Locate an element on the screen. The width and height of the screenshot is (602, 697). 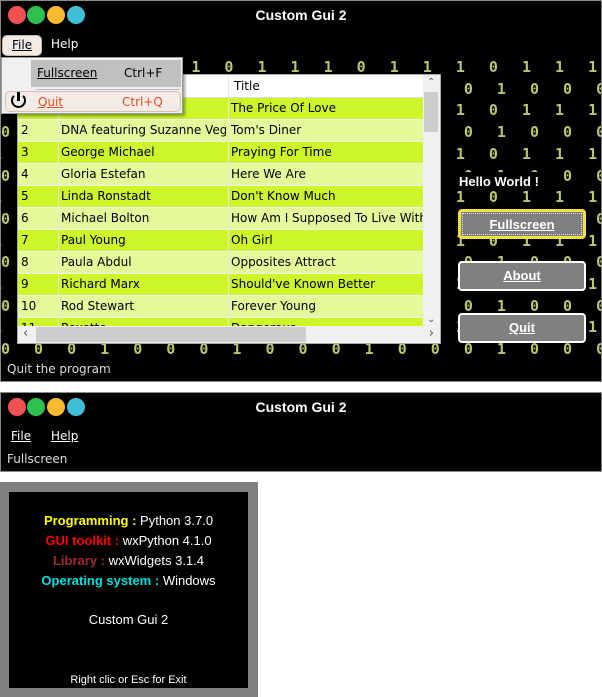
cell-title: Oh Girl is located at coordinates (252, 240).